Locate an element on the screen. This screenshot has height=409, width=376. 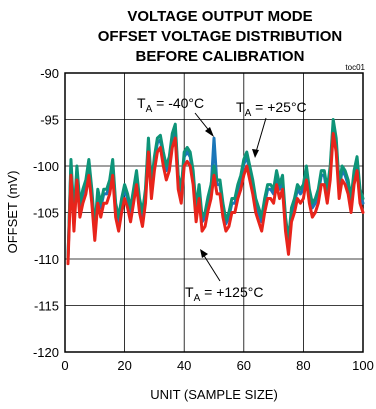
x-axis-label: UNIT (SAMPLE SIZE) is located at coordinates (214, 394).